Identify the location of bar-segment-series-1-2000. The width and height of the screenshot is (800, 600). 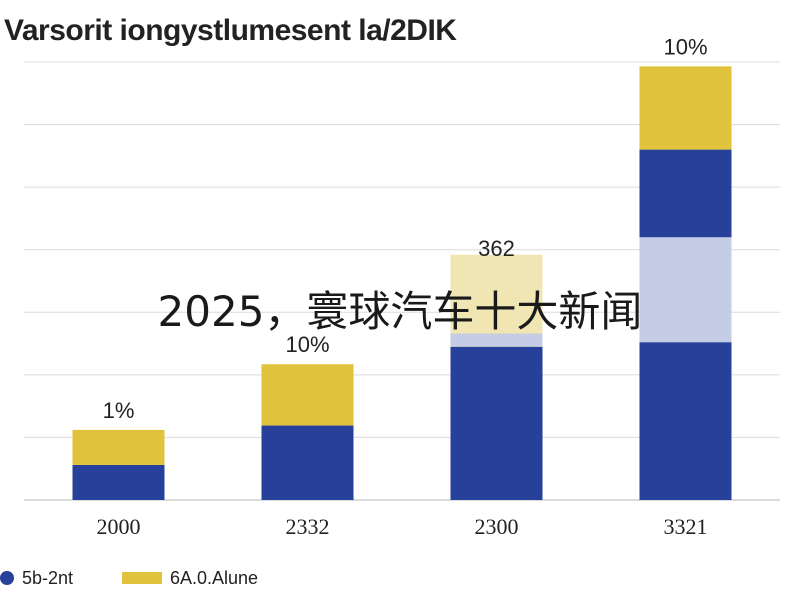
(118, 482).